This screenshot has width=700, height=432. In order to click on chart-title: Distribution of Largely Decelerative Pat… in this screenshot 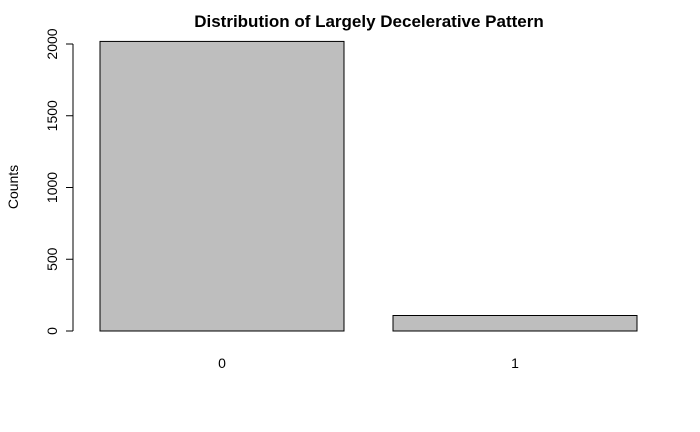, I will do `click(369, 21)`.